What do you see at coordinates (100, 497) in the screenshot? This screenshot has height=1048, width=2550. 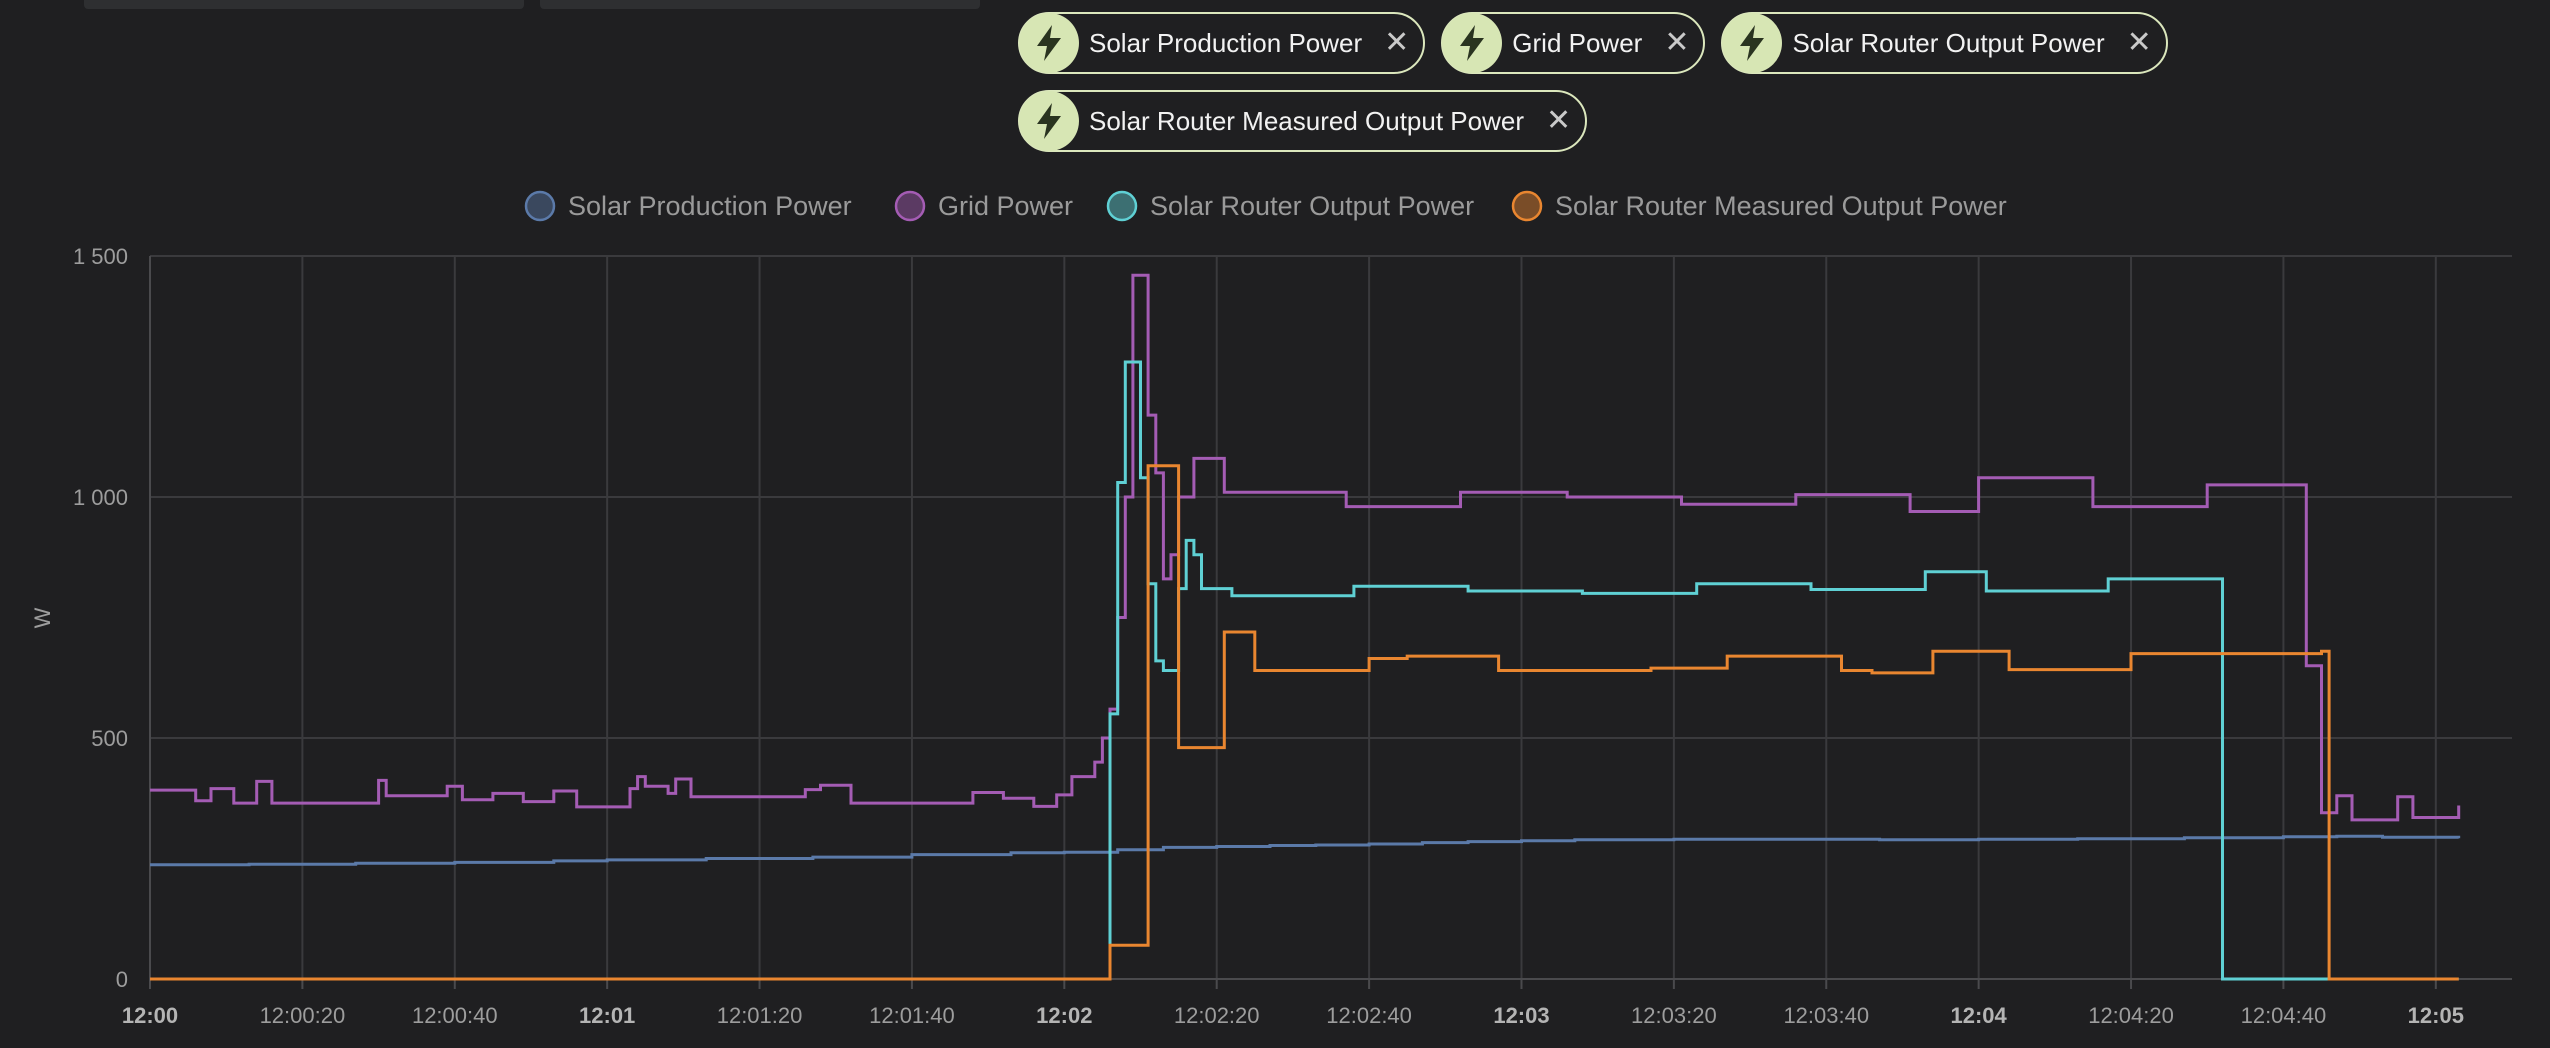 I see `y-tick-label: 1 000` at bounding box center [100, 497].